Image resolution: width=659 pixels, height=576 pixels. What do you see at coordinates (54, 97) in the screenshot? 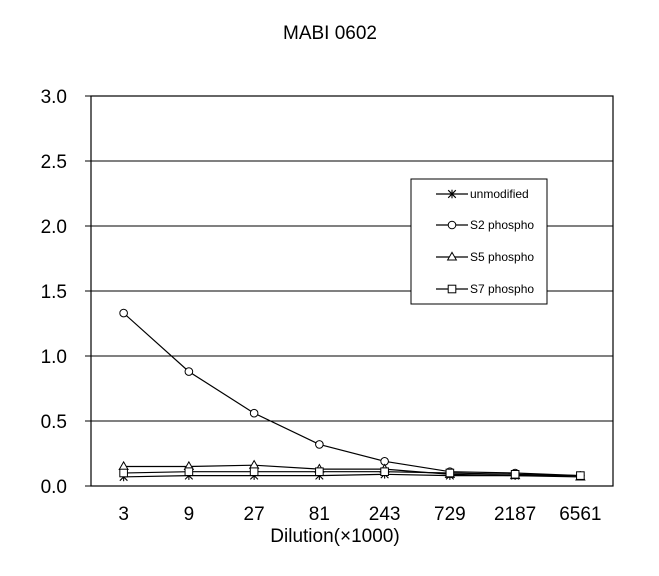
I see `y-tick-label: 3.0` at bounding box center [54, 97].